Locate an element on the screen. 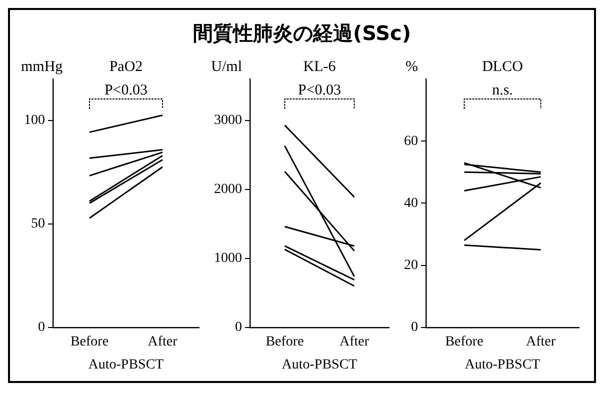 The height and width of the screenshot is (401, 606). y-axis-title: mmHg is located at coordinates (42, 66).